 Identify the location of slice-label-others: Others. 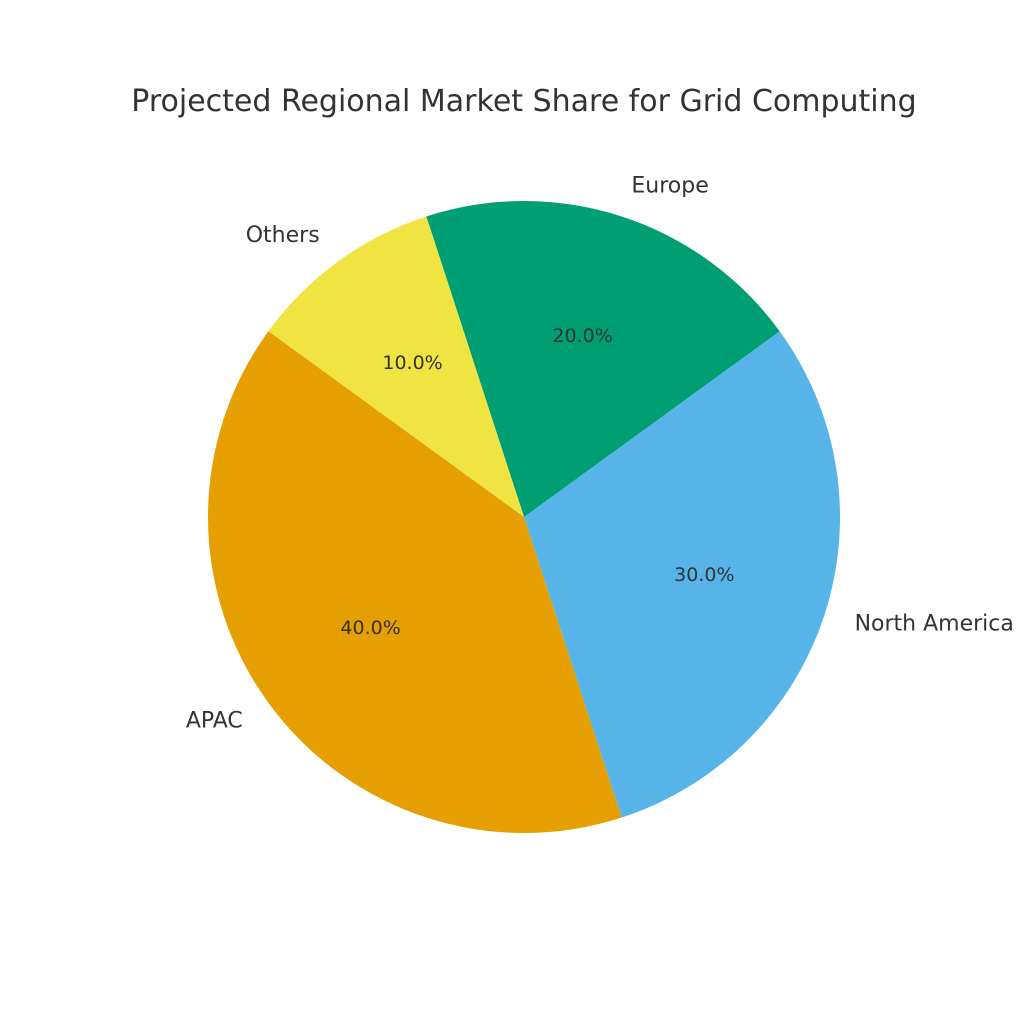
(283, 235).